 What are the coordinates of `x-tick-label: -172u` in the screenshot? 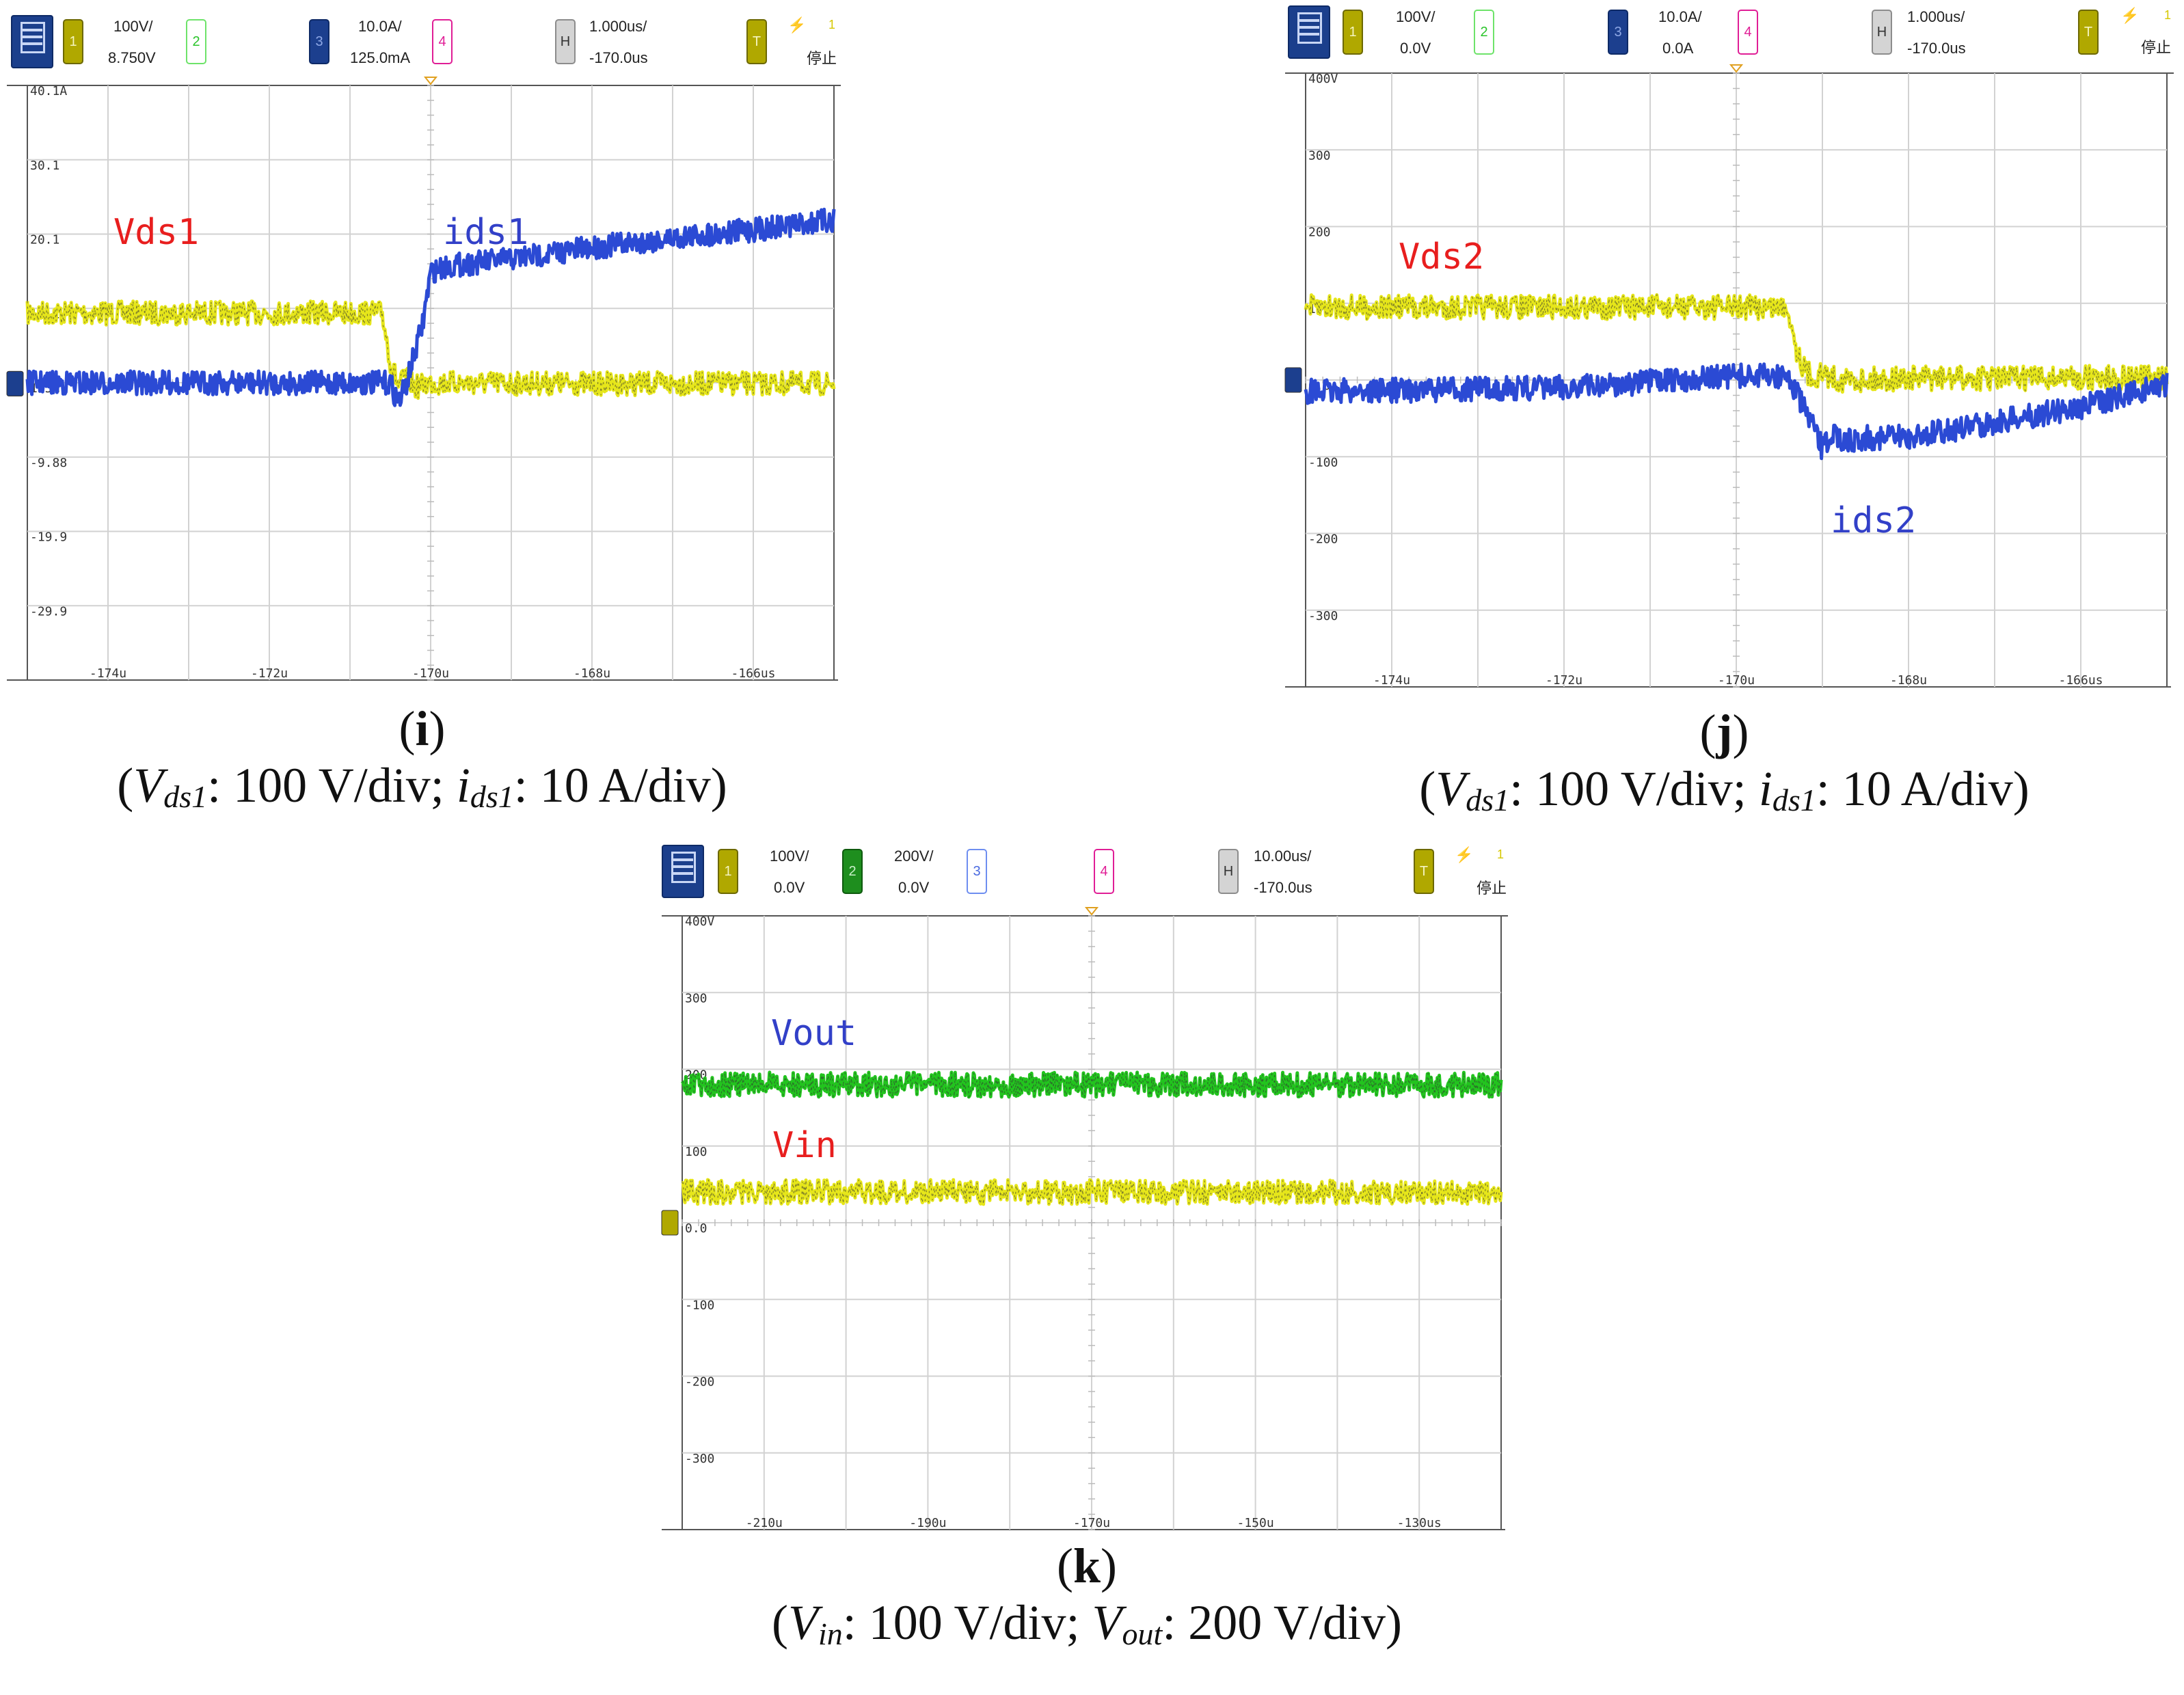 It's located at (269, 673).